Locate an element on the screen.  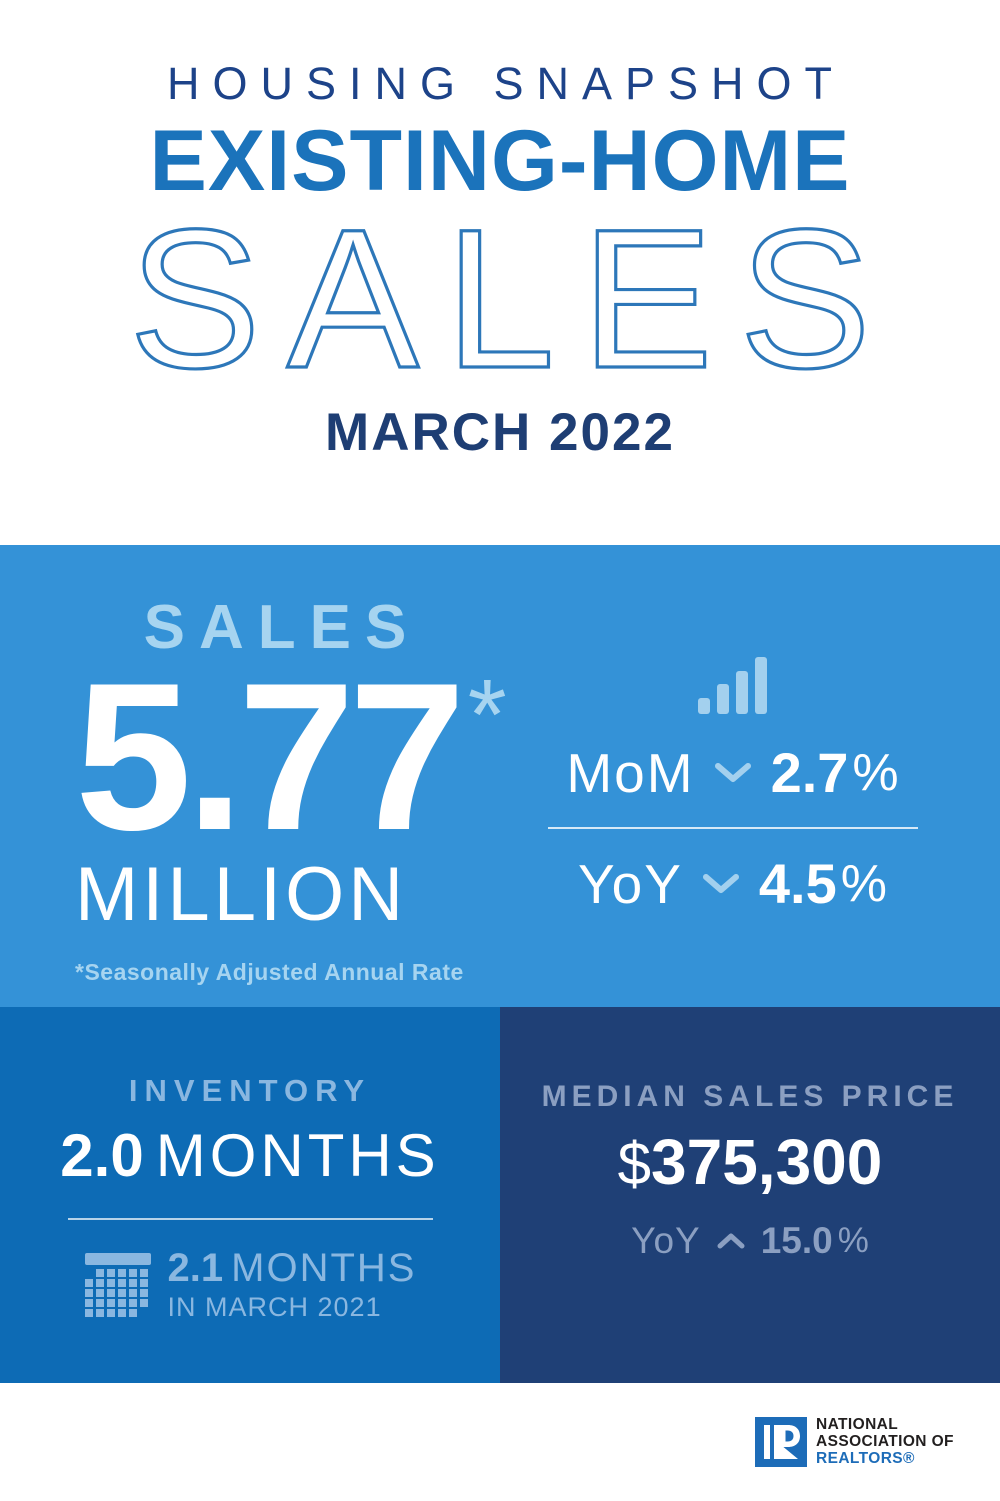
sales-value-number: 5.77 is located at coordinates (270, 756).